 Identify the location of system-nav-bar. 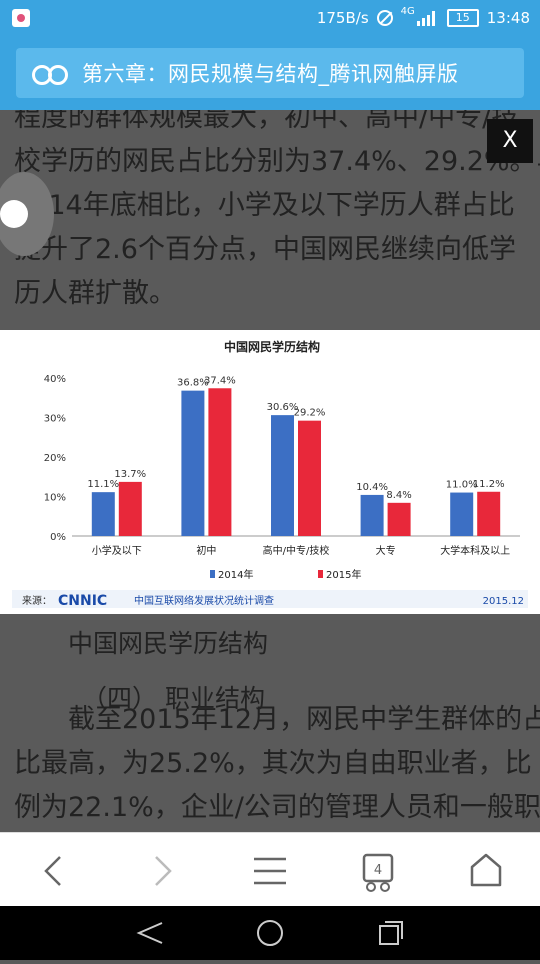
(270, 933).